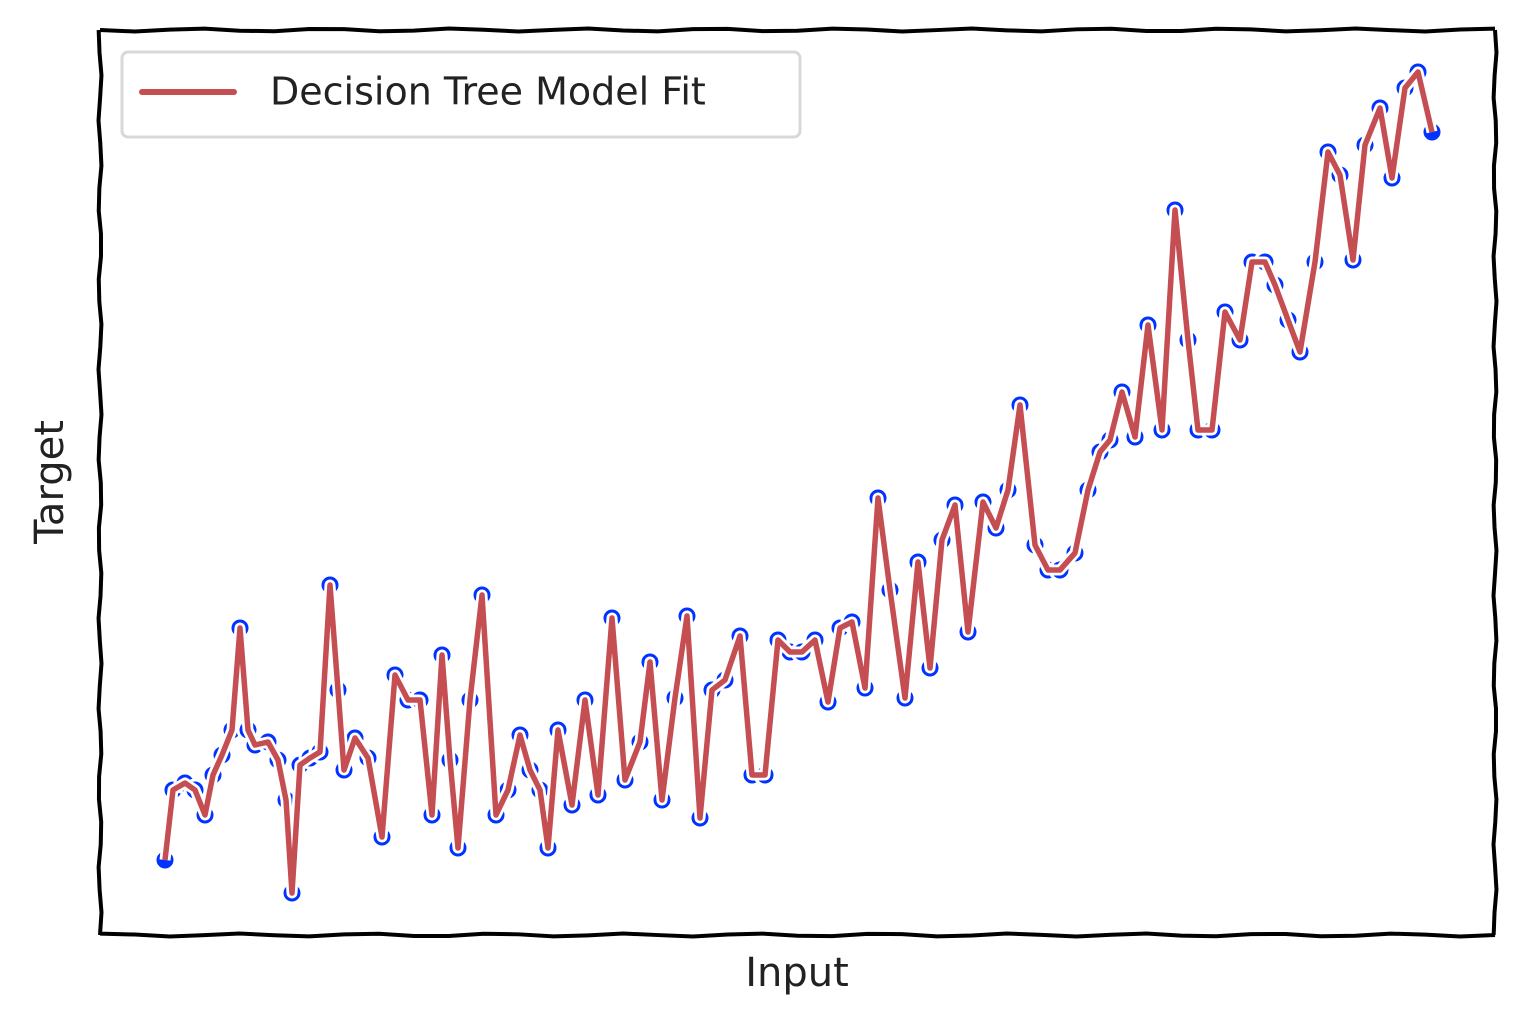 The height and width of the screenshot is (1035, 1524). I want to click on y-axis-label: Target, so click(50, 482).